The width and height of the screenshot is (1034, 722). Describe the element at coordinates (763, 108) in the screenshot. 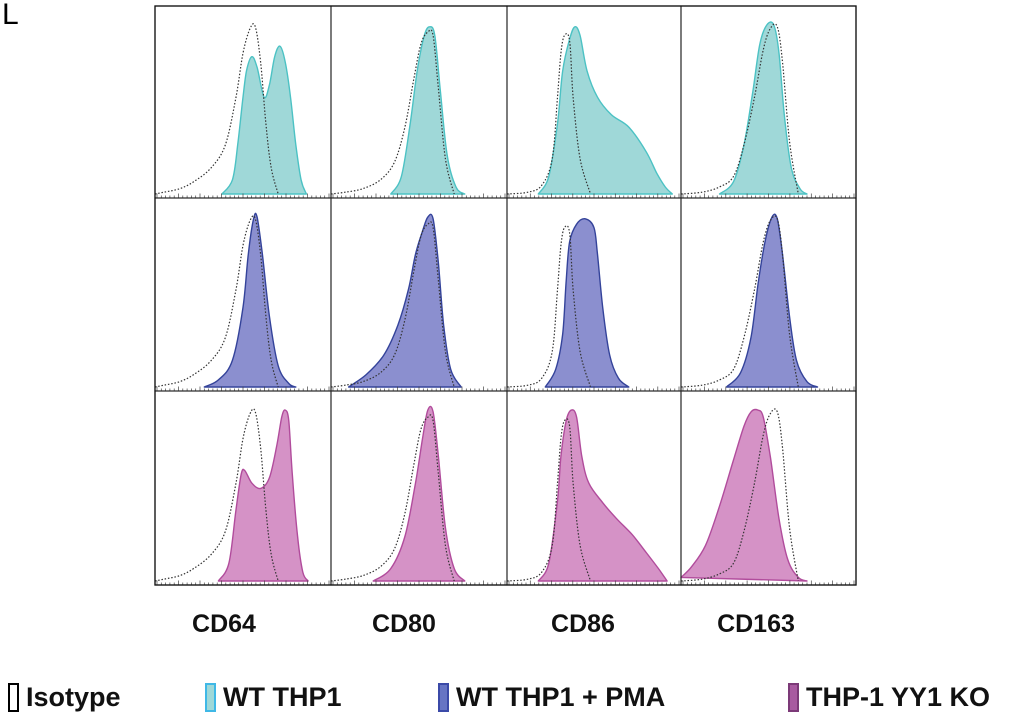

I see `histogram-wt-thp1-cd163` at that location.